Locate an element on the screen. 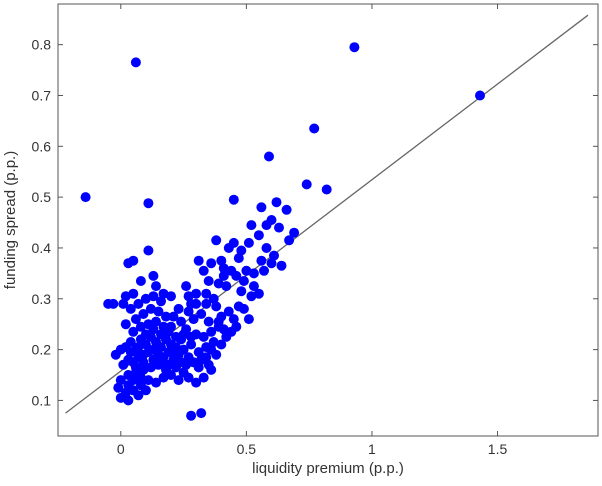 Image resolution: width=602 pixels, height=486 pixels. y-tick-label: 0.6 is located at coordinates (42, 146).